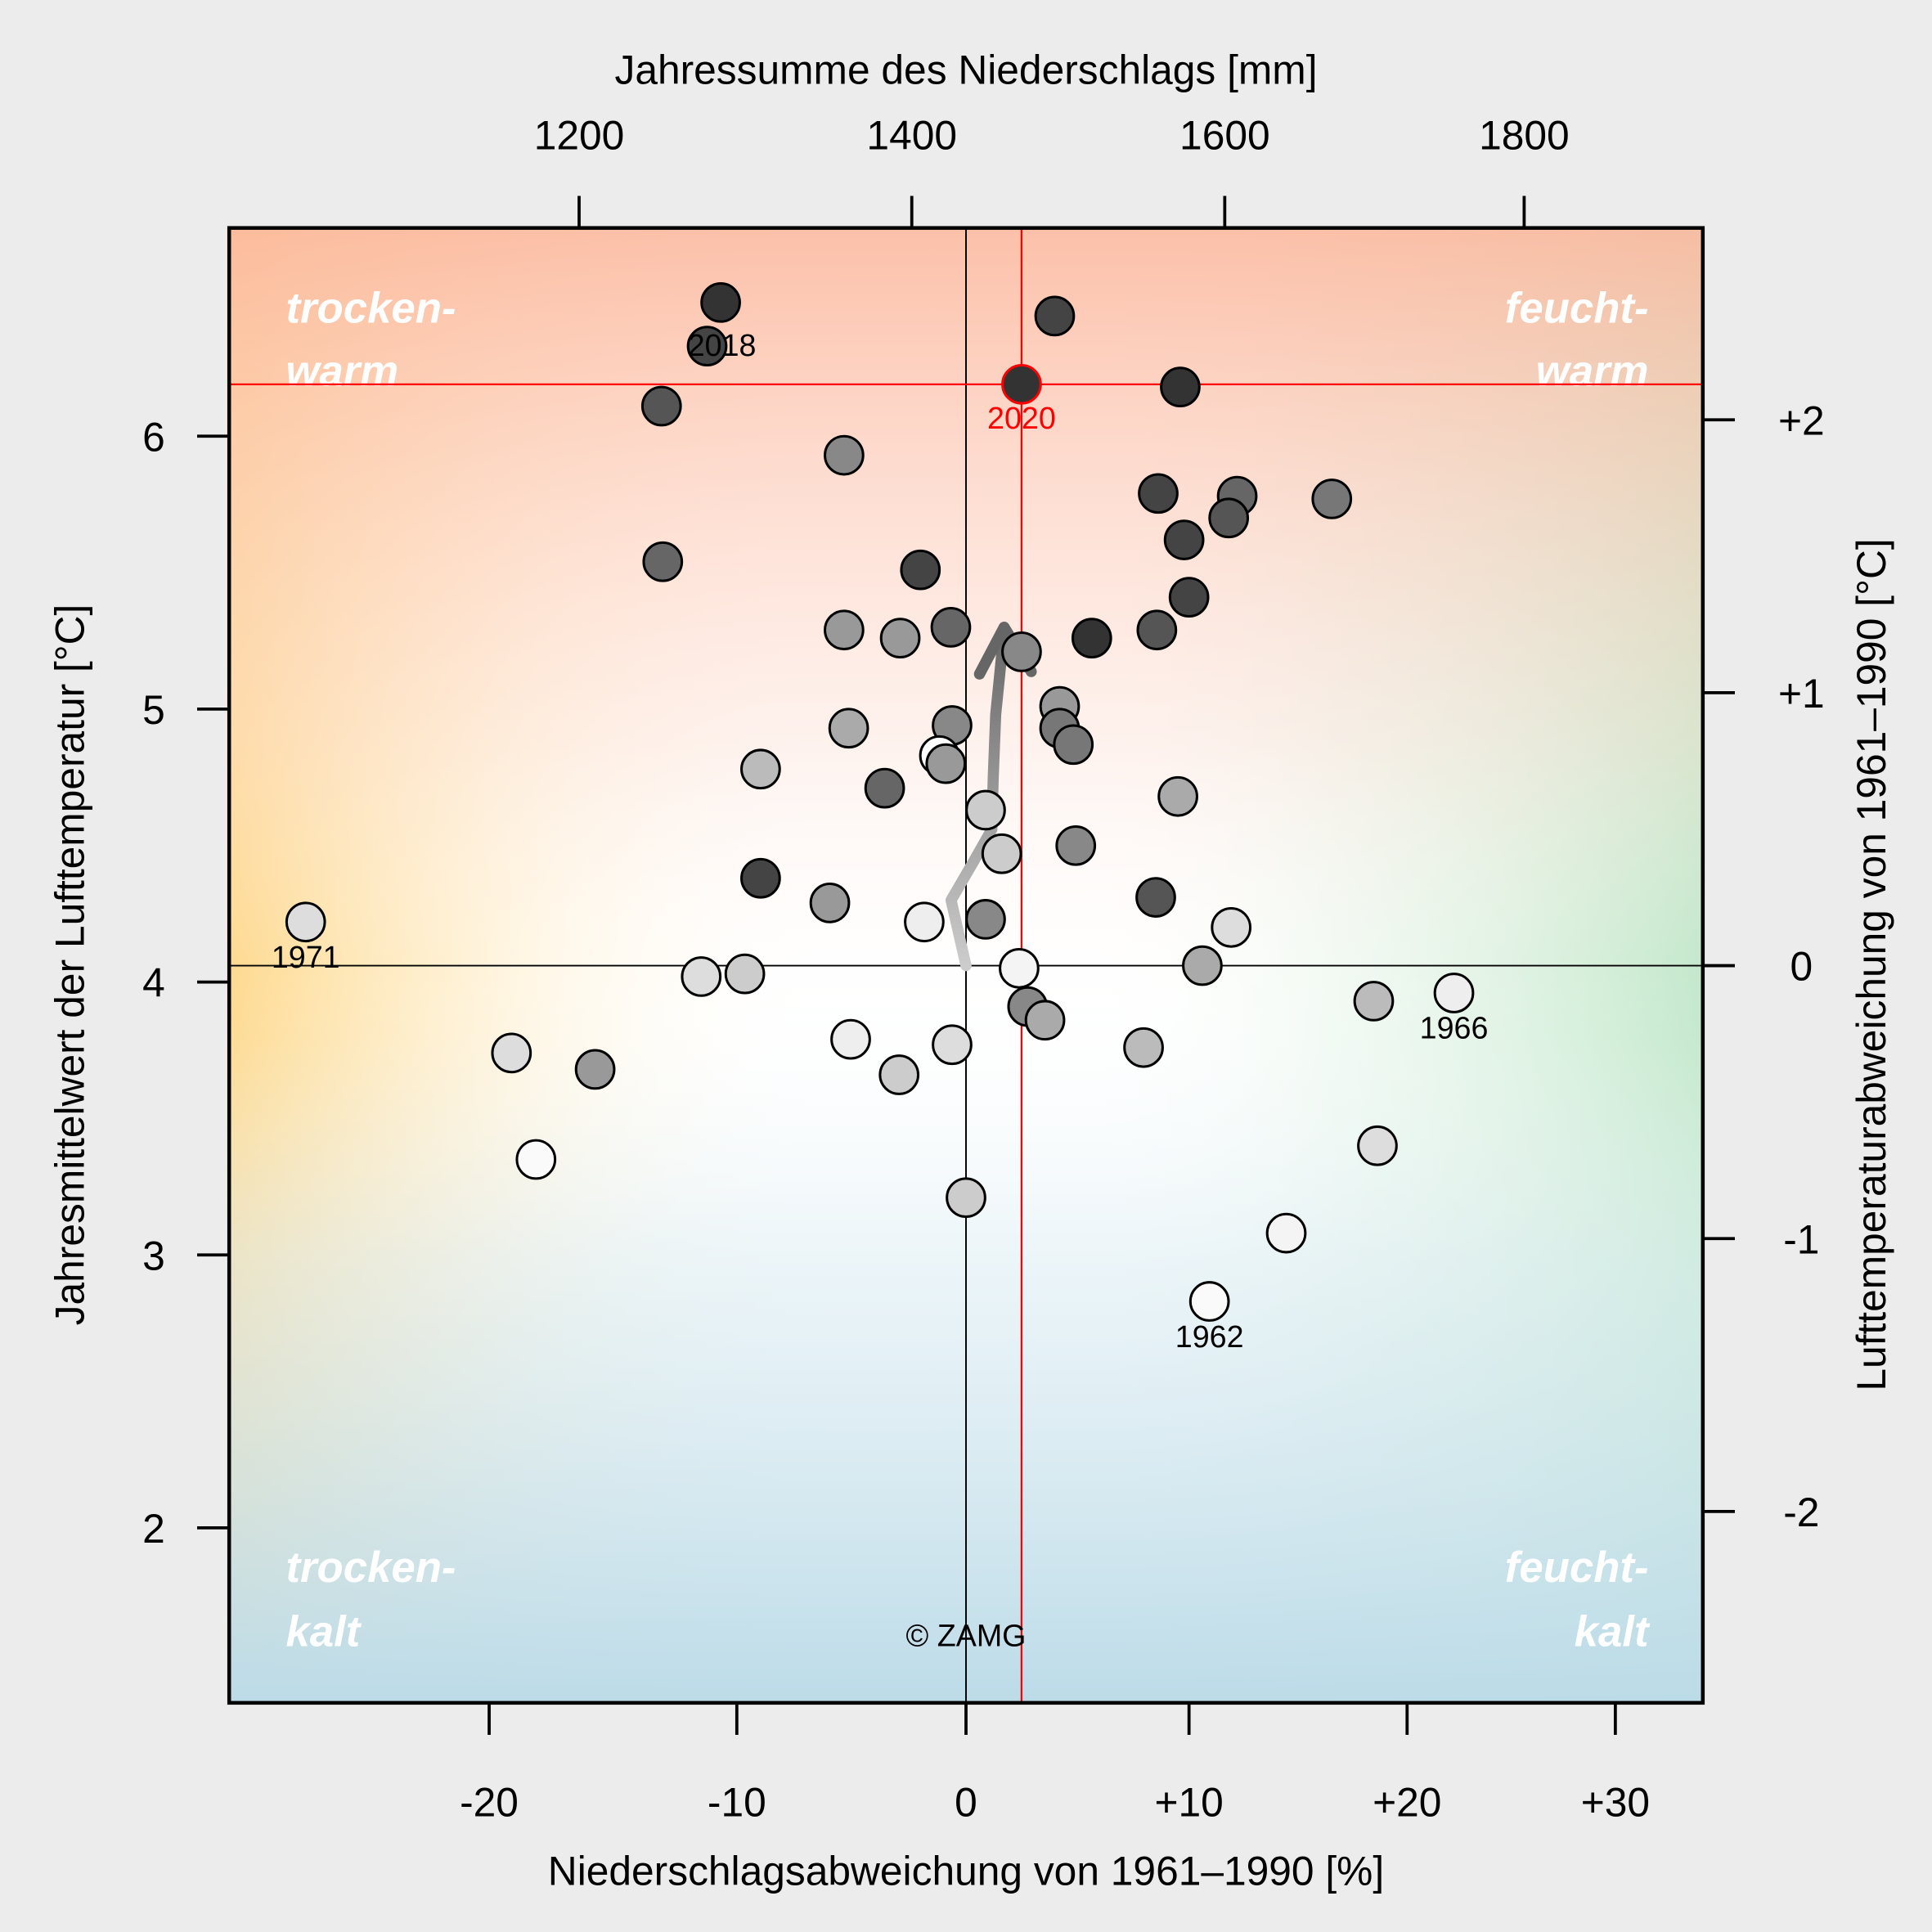 This screenshot has width=1932, height=1932. What do you see at coordinates (1525, 135) in the screenshot?
I see `x2-tick-label: 1800` at bounding box center [1525, 135].